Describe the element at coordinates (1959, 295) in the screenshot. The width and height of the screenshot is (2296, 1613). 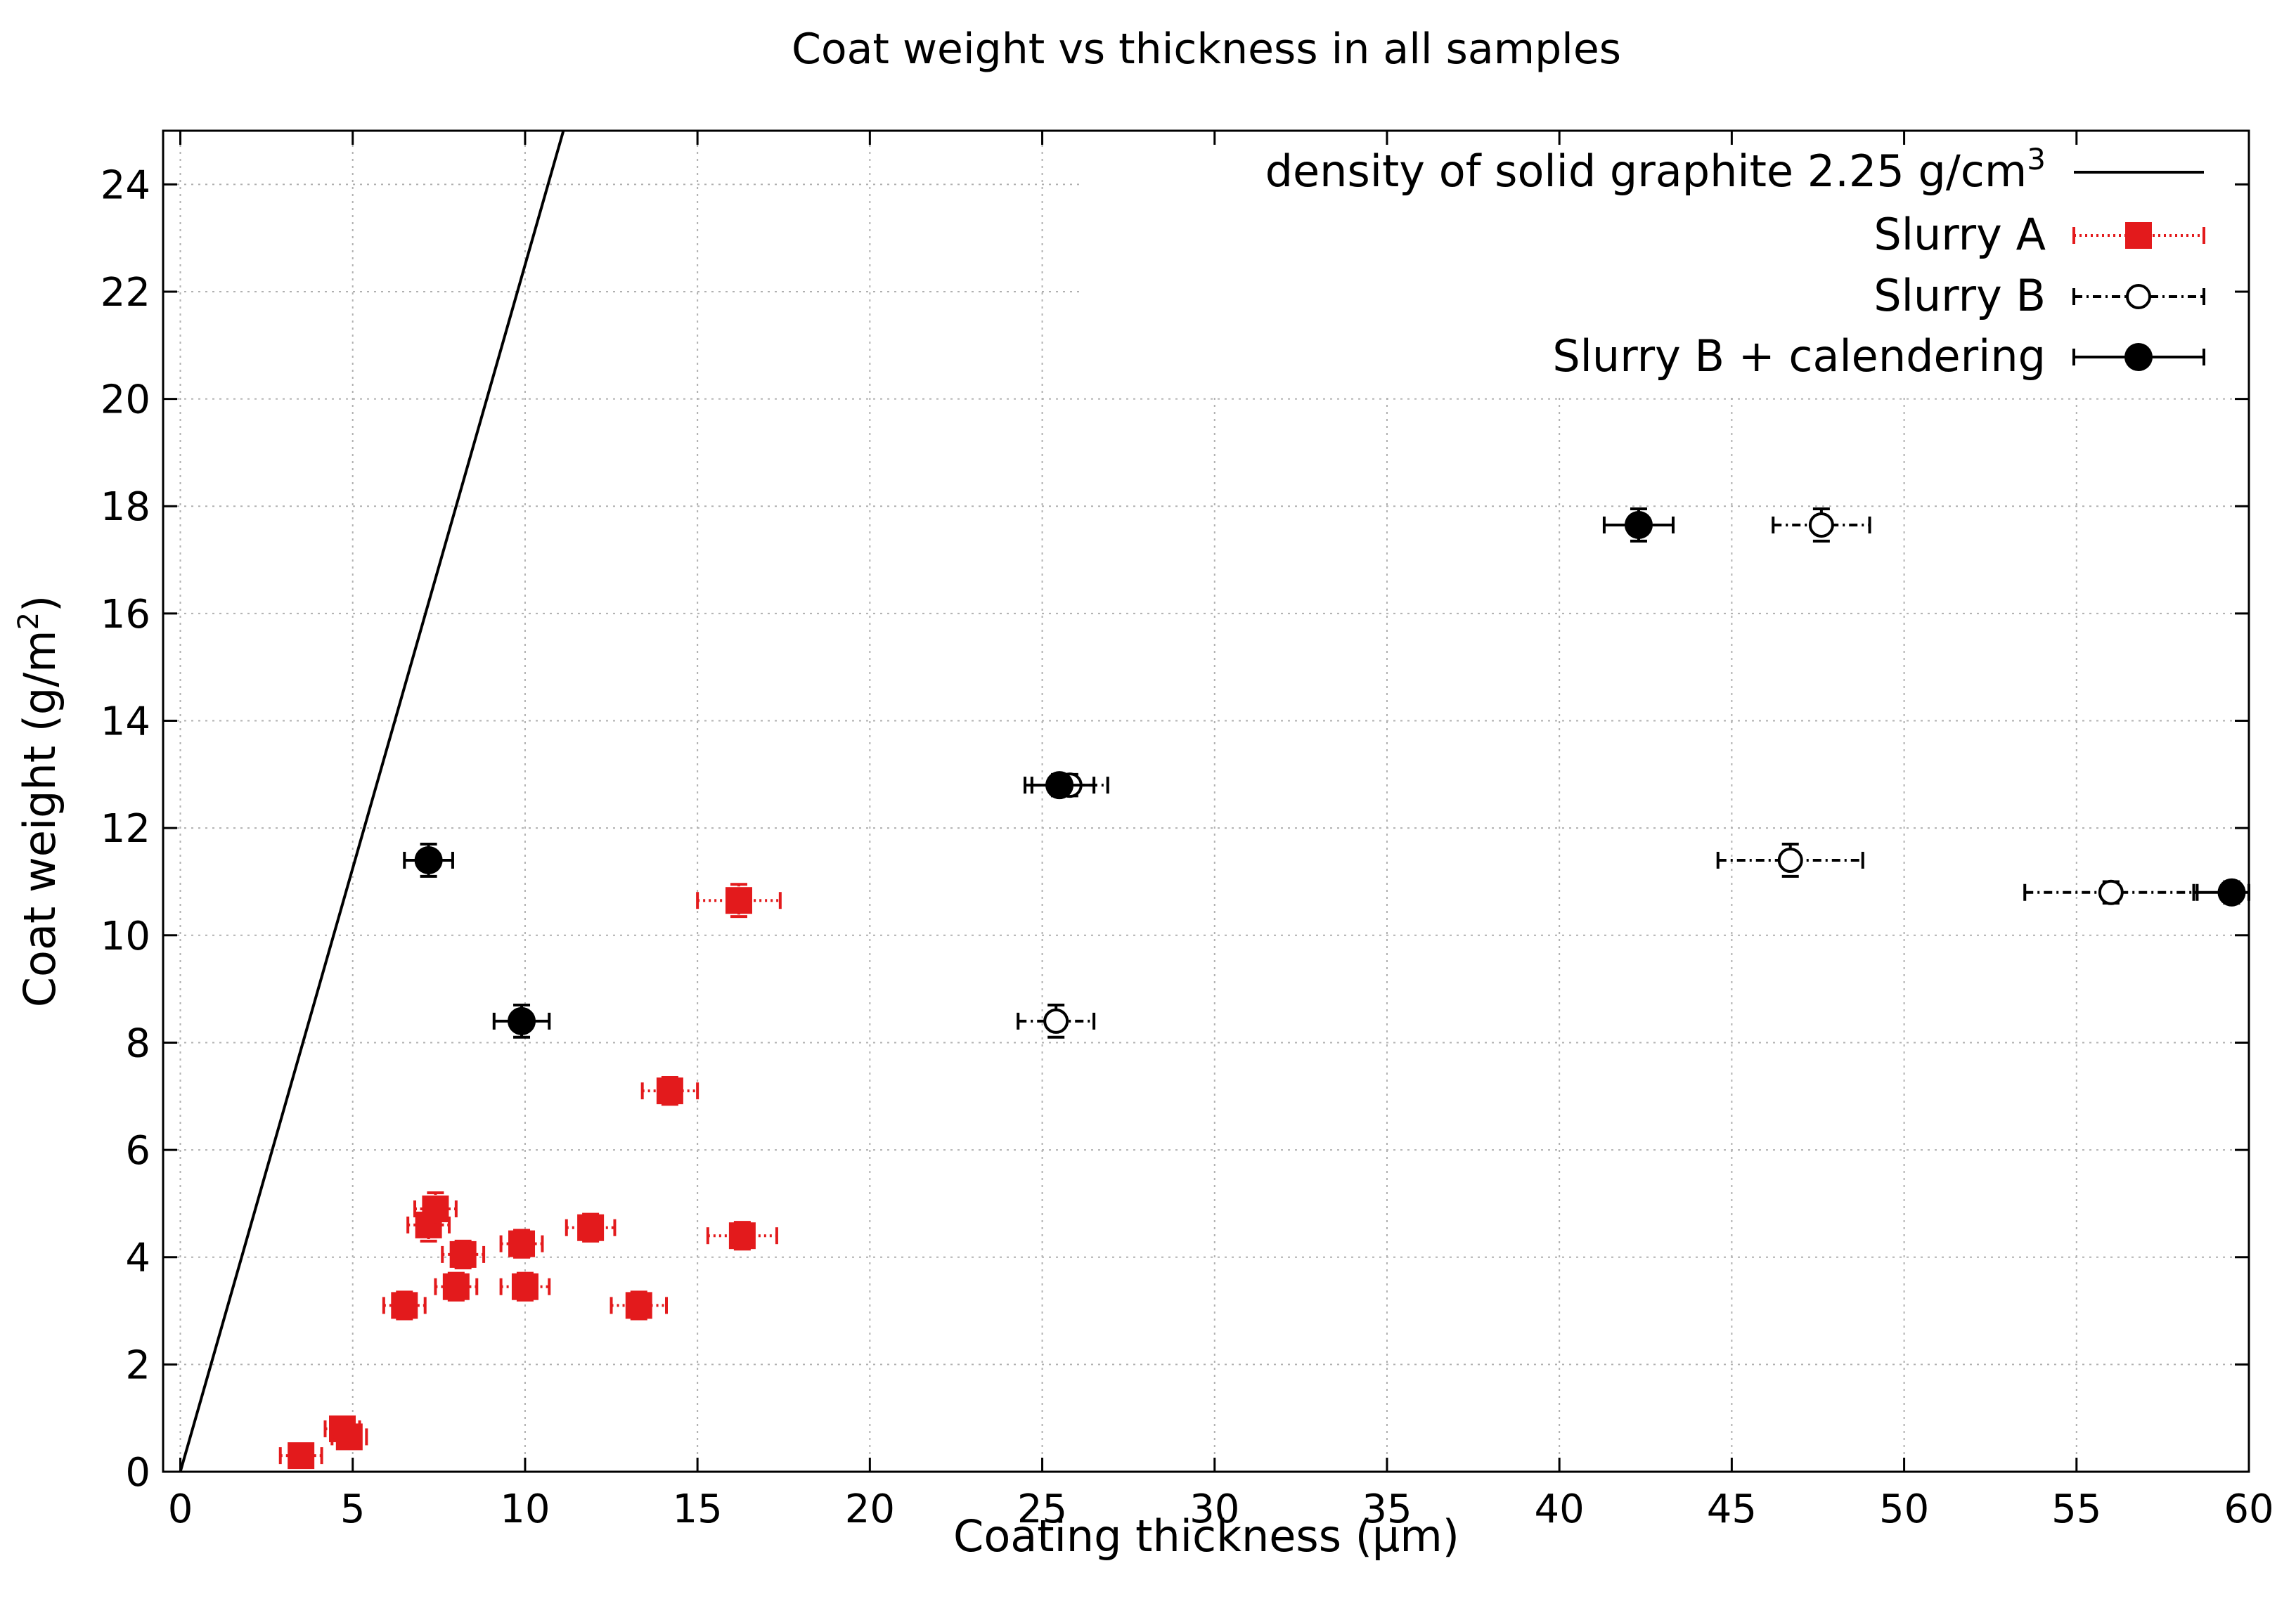
I see `legend-label: Slurry B` at that location.